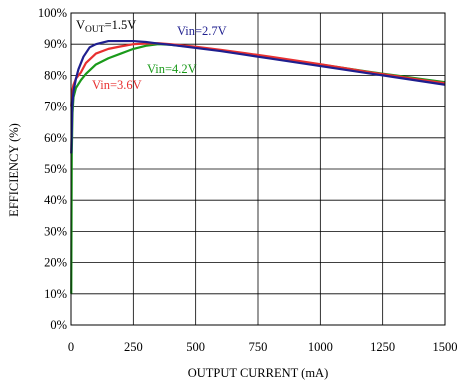 Image resolution: width=458 pixels, height=383 pixels. Describe the element at coordinates (55, 138) in the screenshot. I see `y-tick-label: 60%` at that location.